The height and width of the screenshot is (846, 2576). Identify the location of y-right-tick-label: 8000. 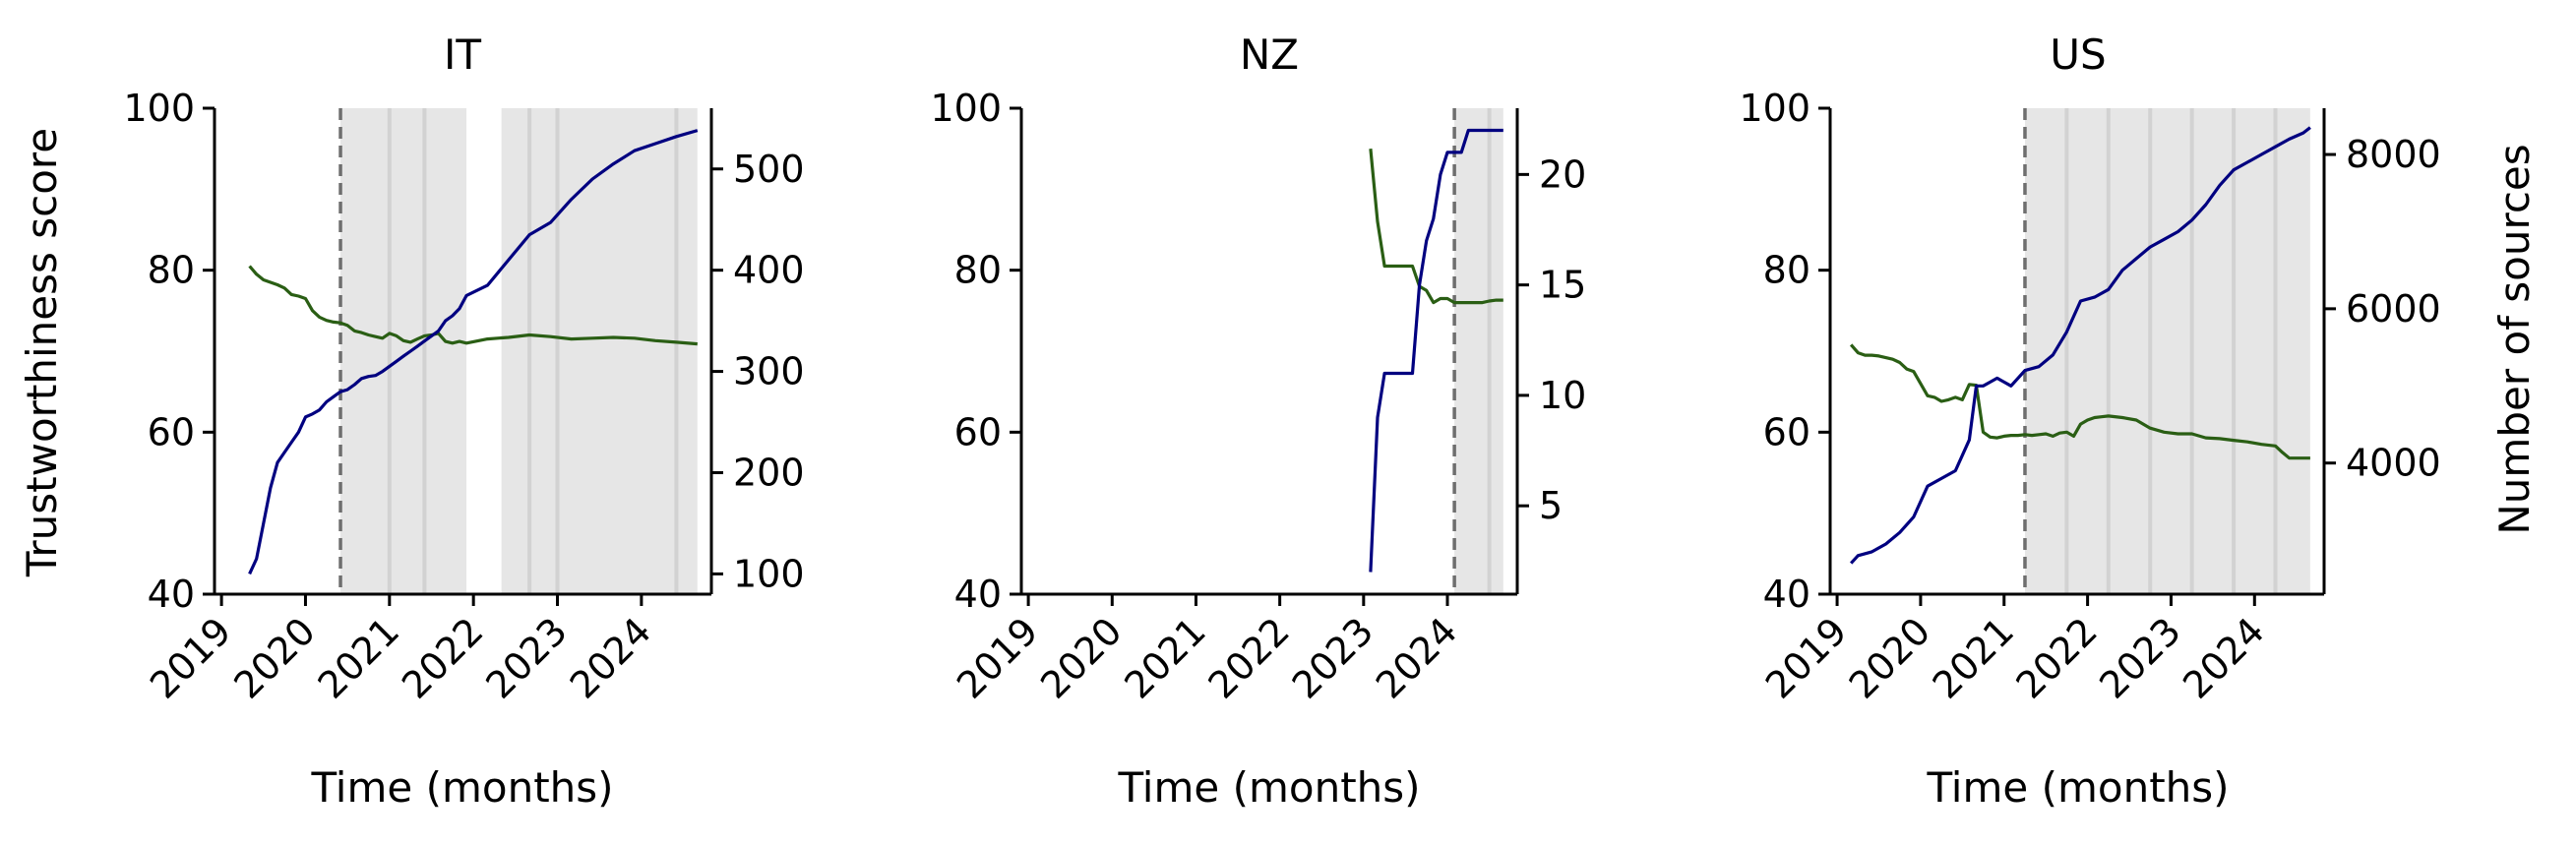
(2393, 154).